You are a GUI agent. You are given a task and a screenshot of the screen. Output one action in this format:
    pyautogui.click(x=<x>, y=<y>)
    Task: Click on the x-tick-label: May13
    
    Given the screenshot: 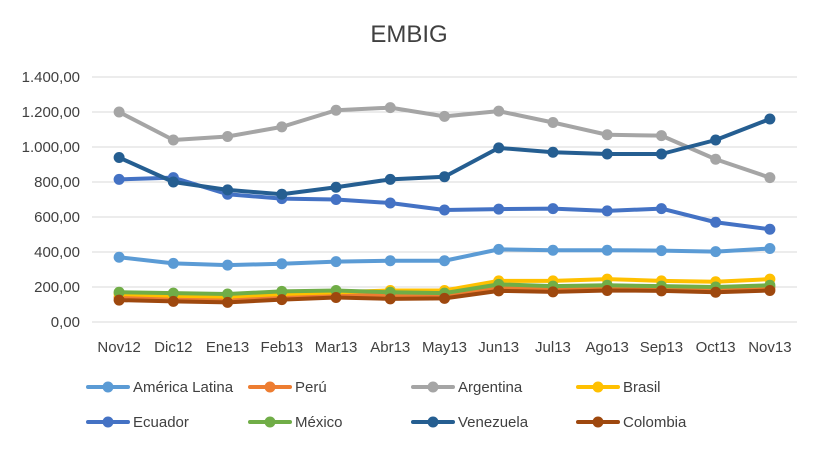 What is the action you would take?
    pyautogui.click(x=444, y=347)
    